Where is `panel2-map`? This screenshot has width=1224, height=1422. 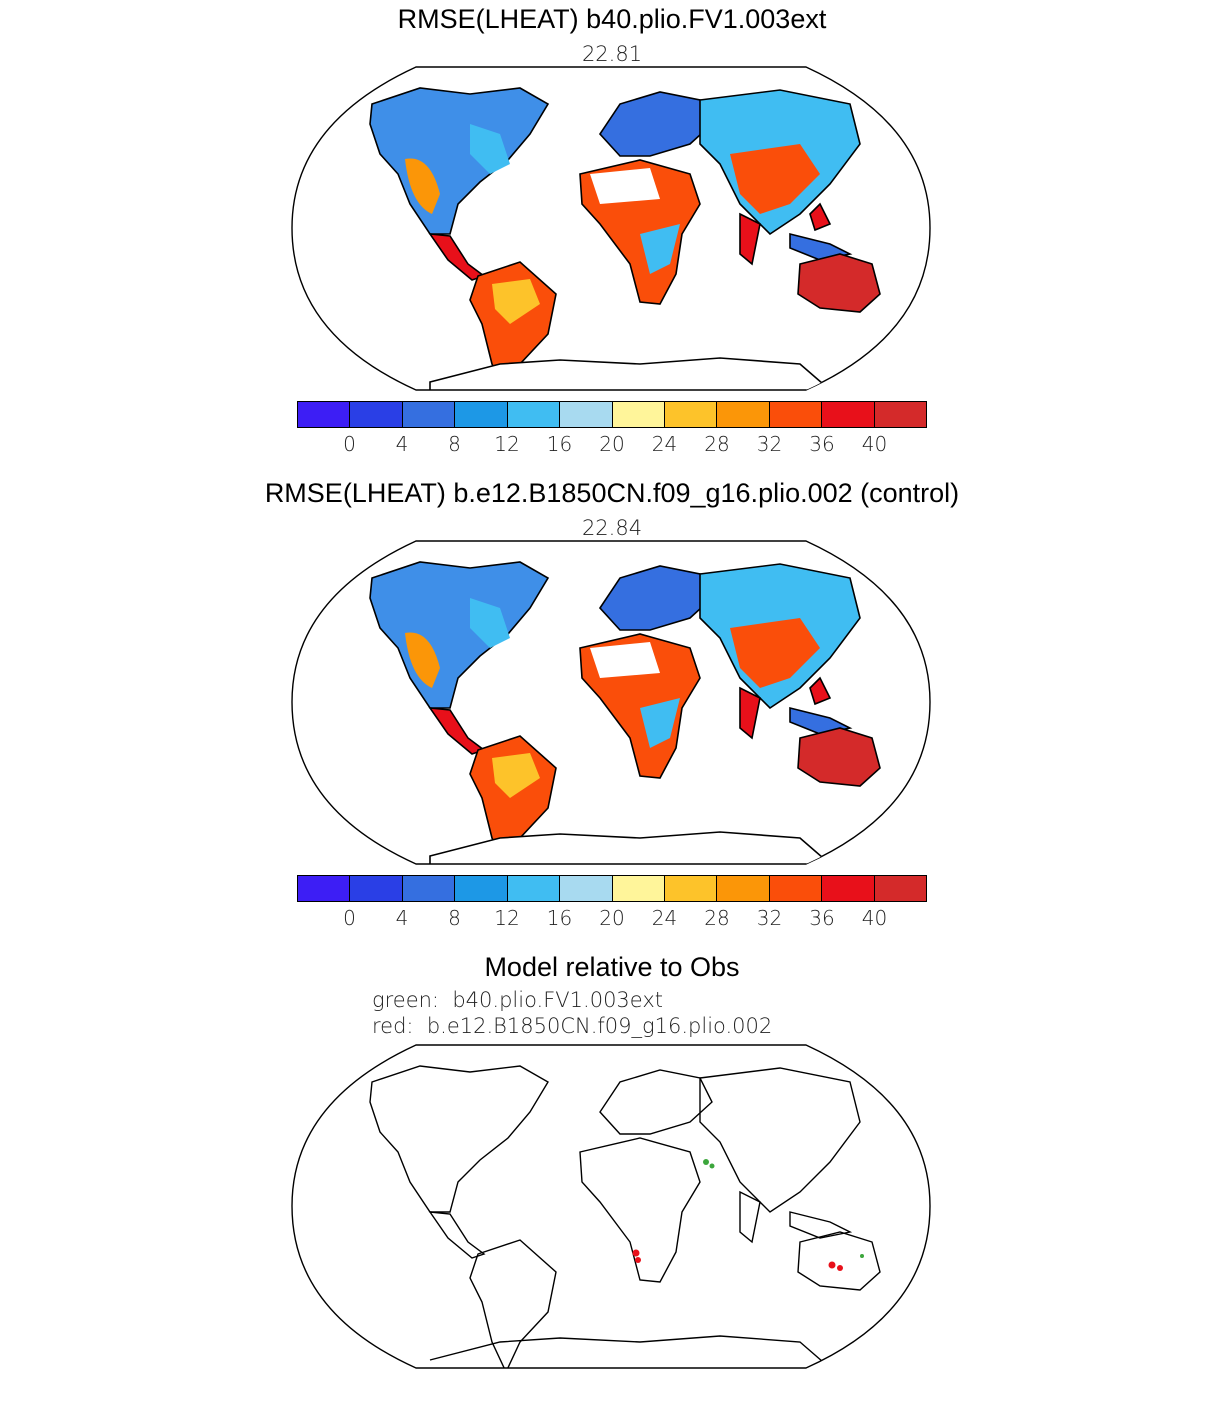 panel2-map is located at coordinates (611, 702).